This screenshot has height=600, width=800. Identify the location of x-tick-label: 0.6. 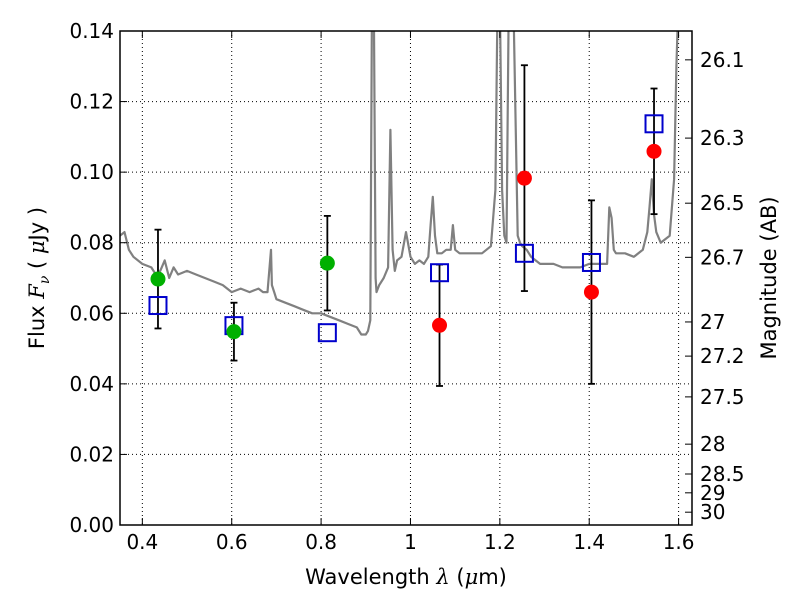
(232, 542).